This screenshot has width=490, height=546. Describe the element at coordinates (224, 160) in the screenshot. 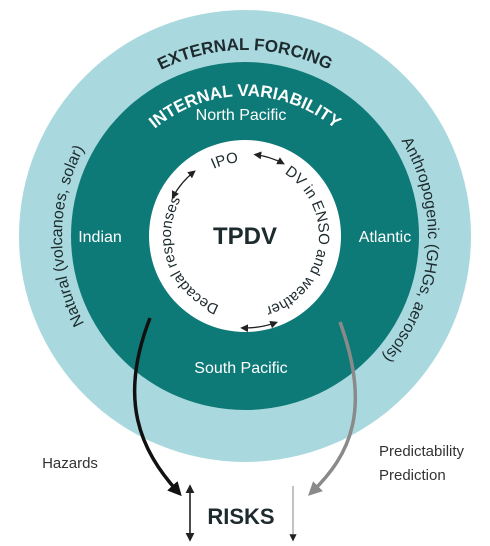

I see `mode-label: IPO` at that location.